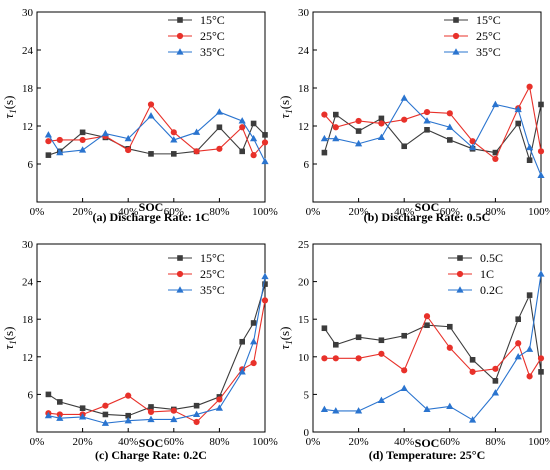 This screenshot has width=550, height=470. Describe the element at coordinates (304, 320) in the screenshot. I see `y-tick-label: 15` at that location.